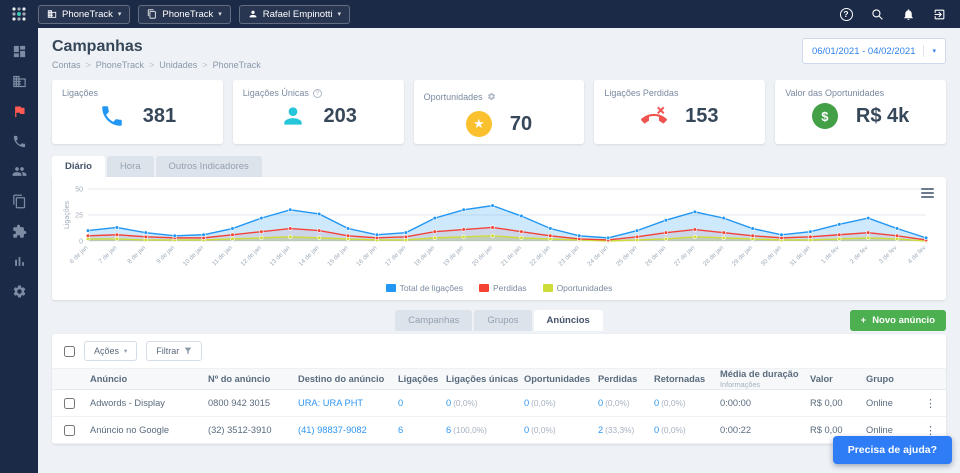 This screenshot has width=960, height=473. I want to click on filter-button: Filtrar, so click(174, 351).